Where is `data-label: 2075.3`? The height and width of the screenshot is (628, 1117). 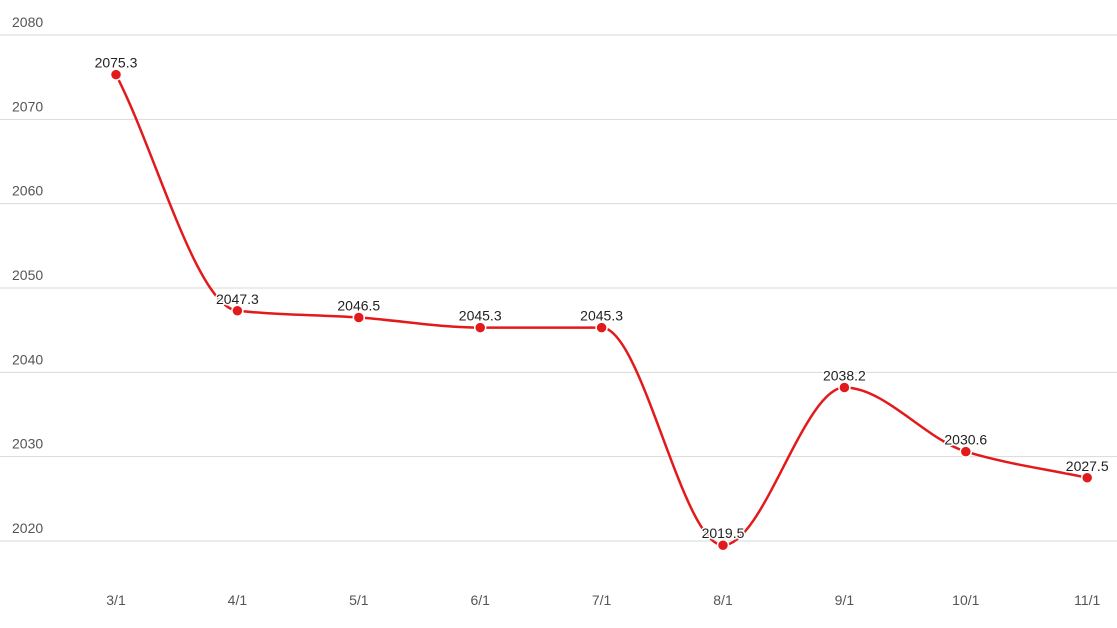
data-label: 2075.3 is located at coordinates (116, 63).